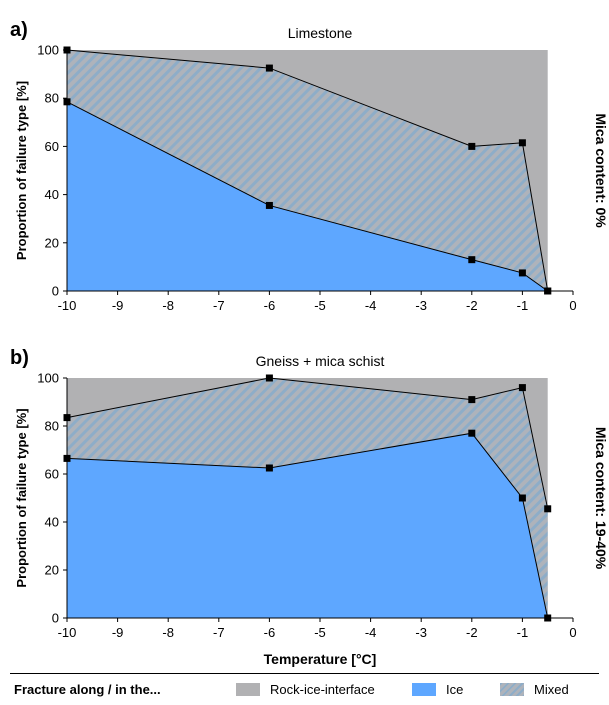  What do you see at coordinates (320, 33) in the screenshot?
I see `chart-title: Limestone` at bounding box center [320, 33].